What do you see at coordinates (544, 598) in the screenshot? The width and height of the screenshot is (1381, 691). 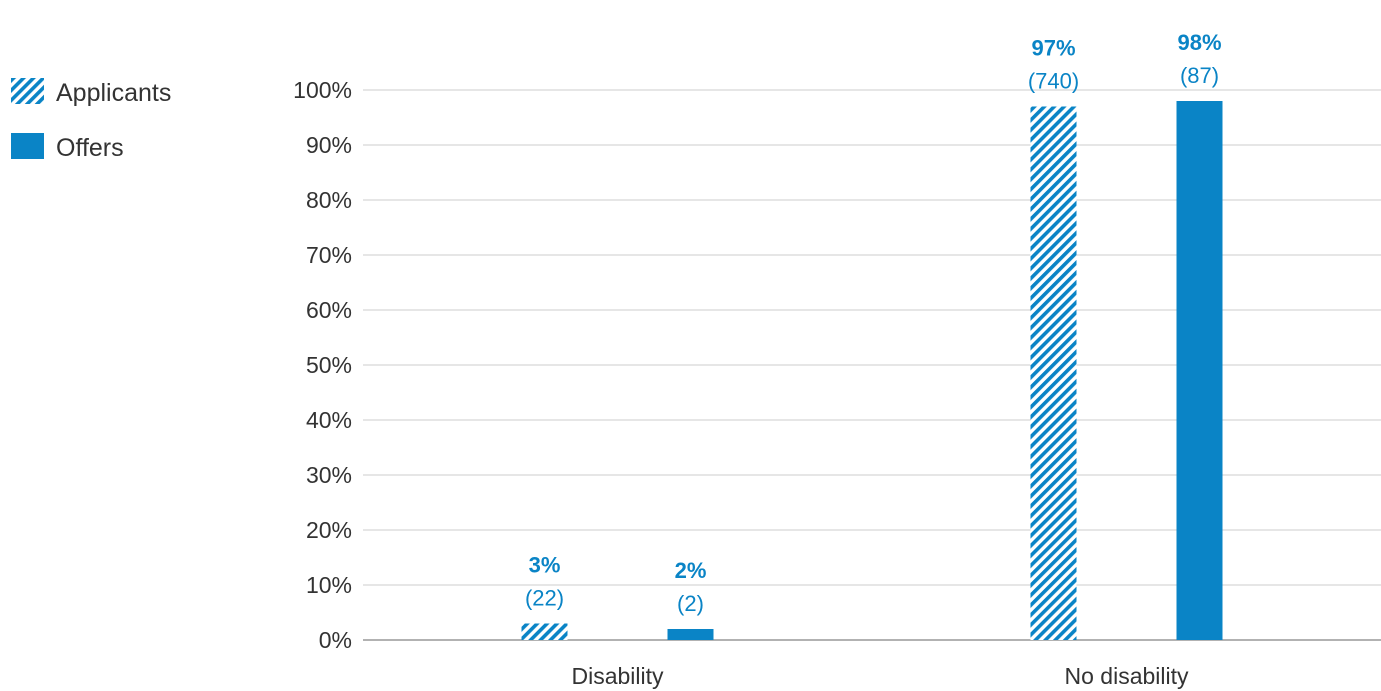 I see `data-label-count: (22)` at bounding box center [544, 598].